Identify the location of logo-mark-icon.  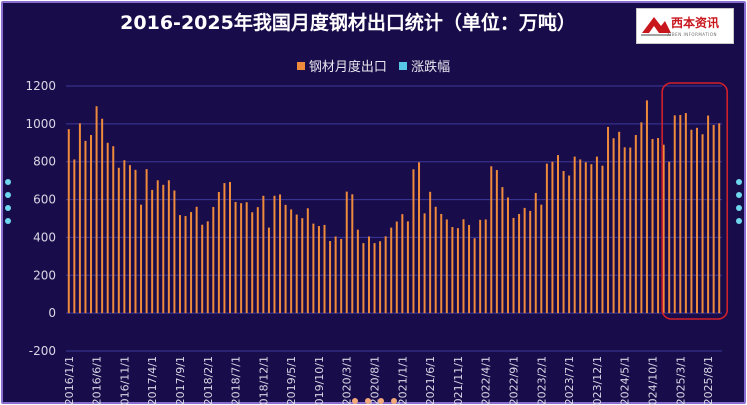
(656, 26).